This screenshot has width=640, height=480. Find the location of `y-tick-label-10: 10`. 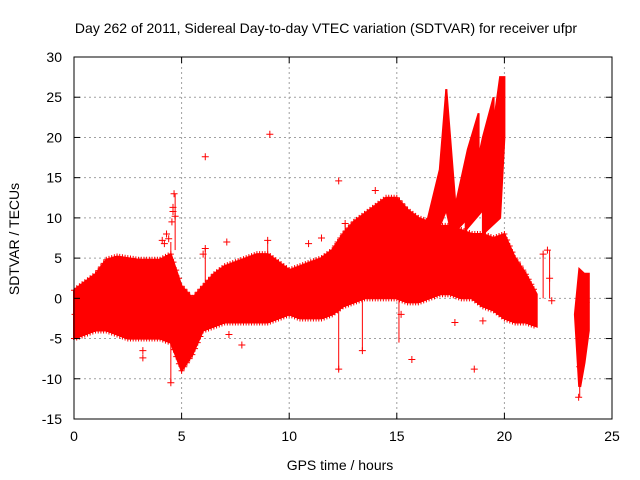

y-tick-label-10: 10 is located at coordinates (54, 218).